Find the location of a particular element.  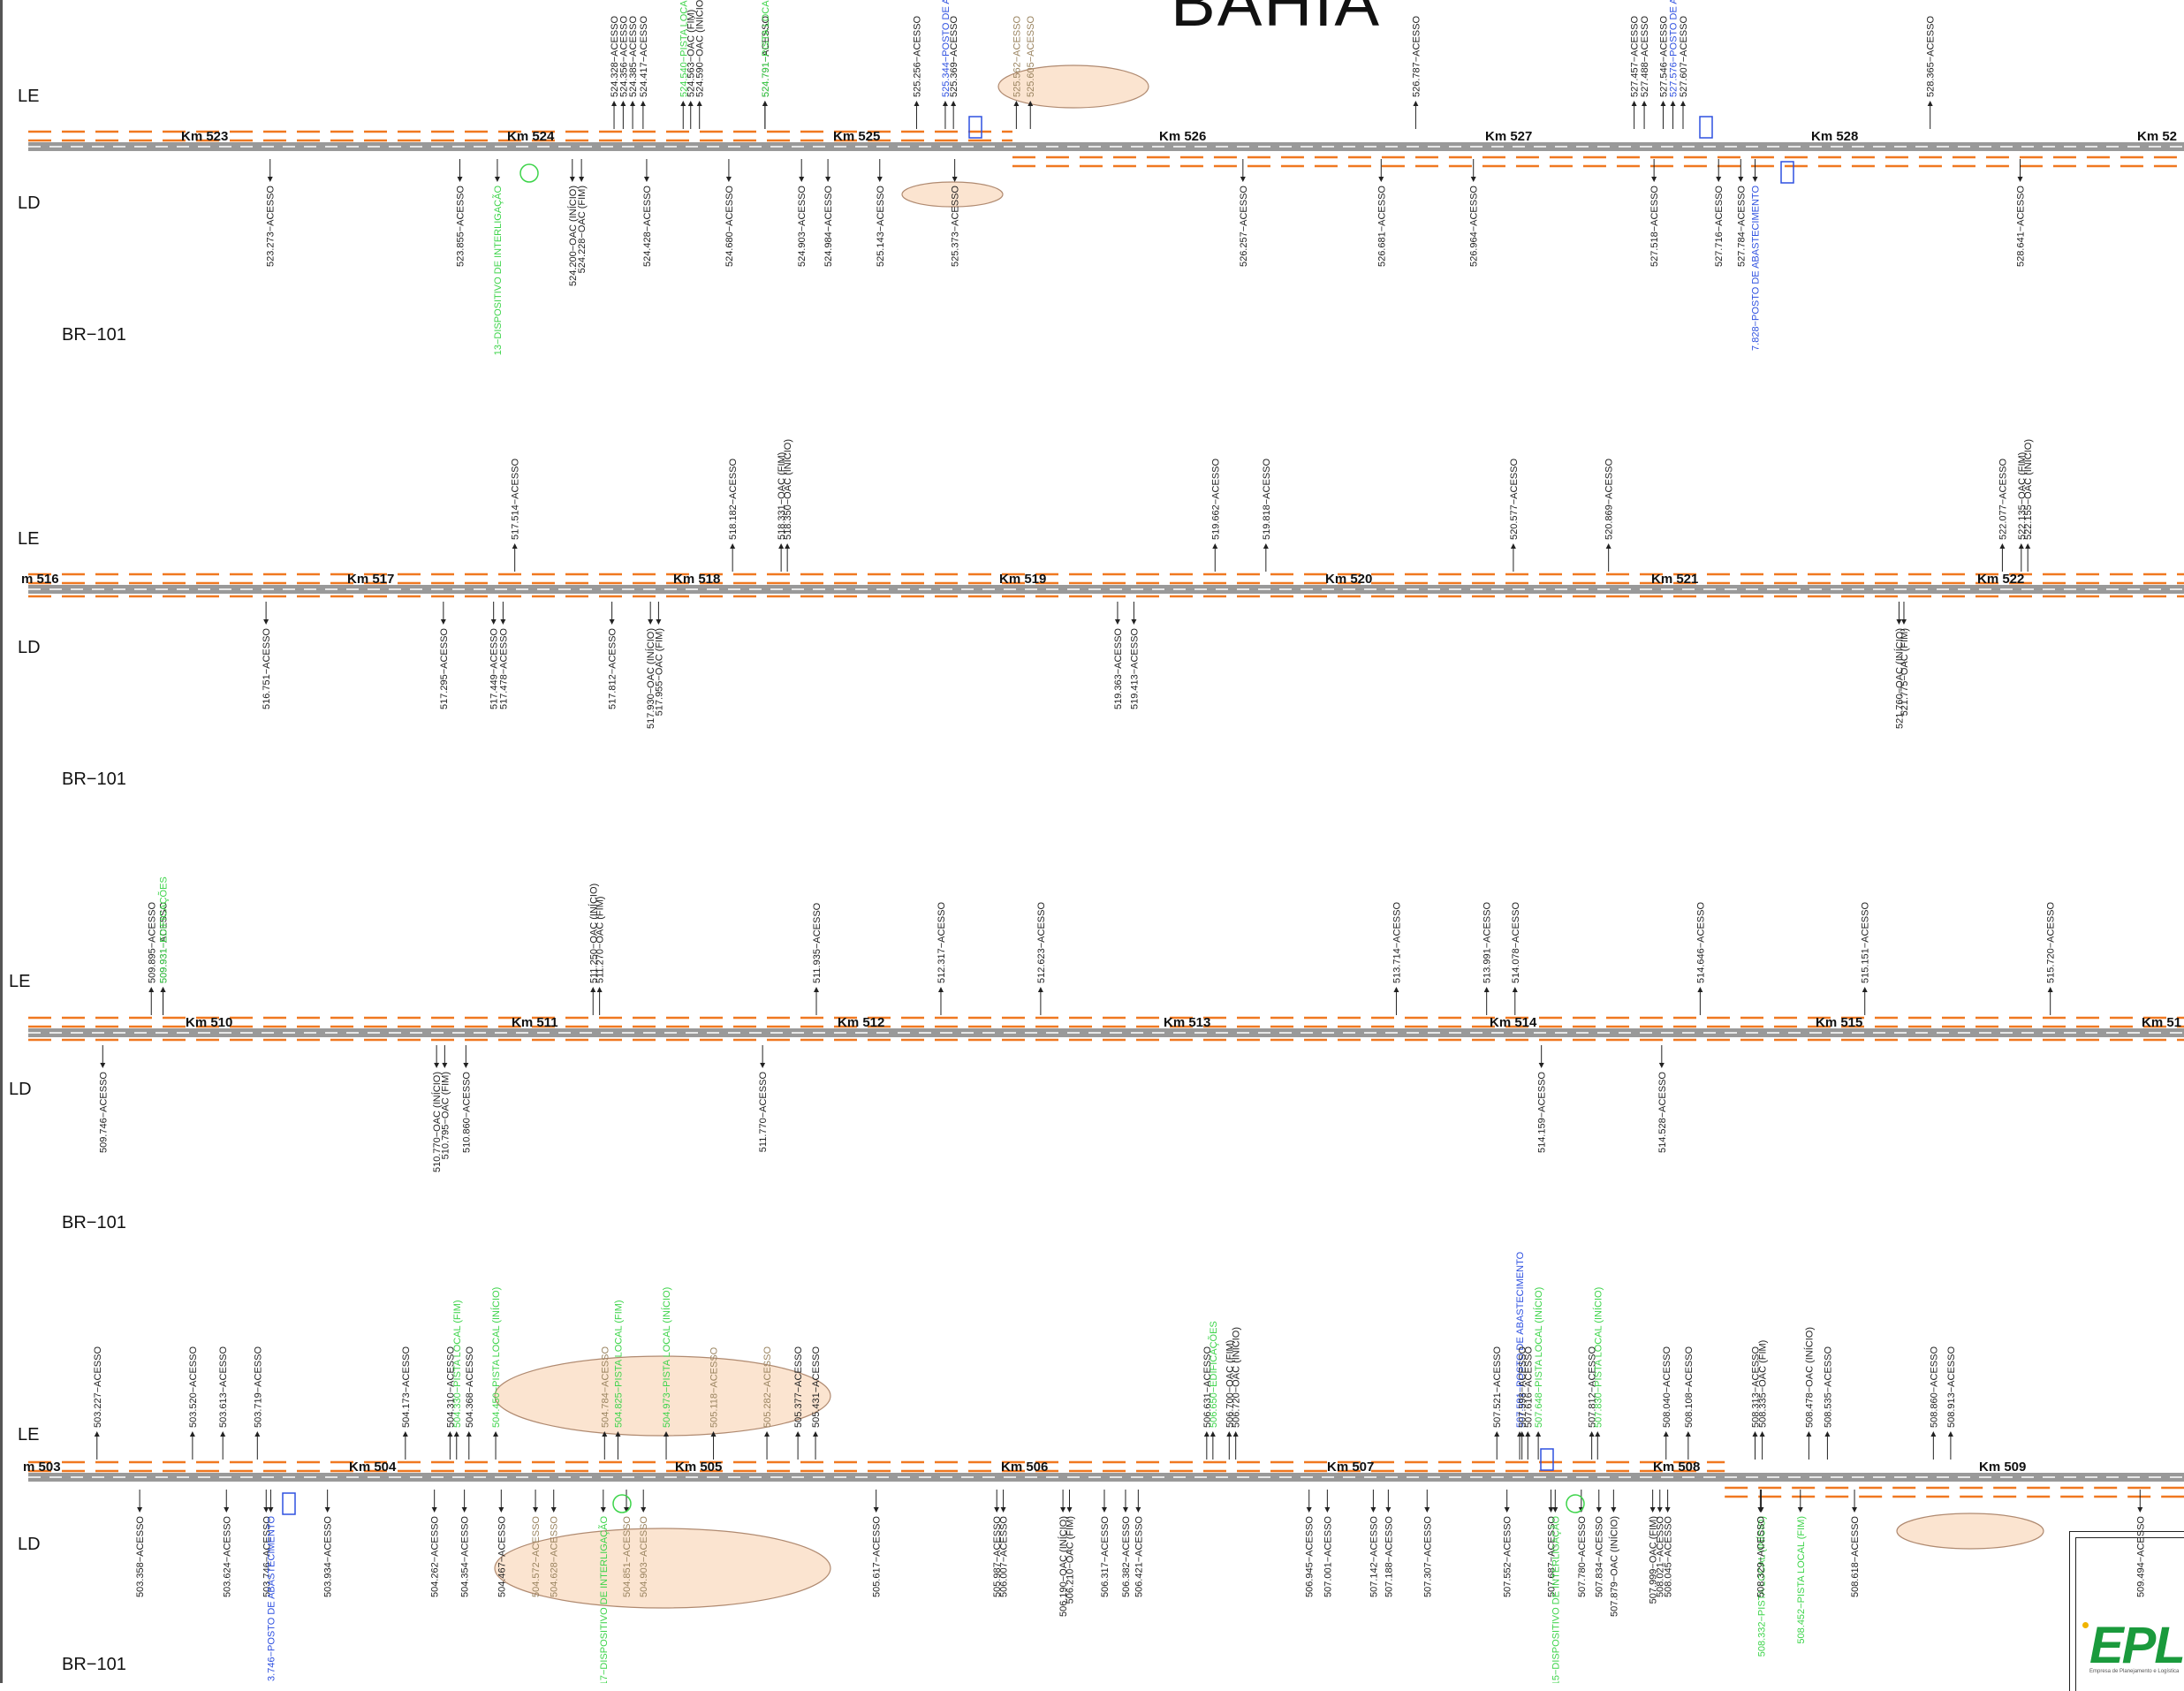

feature-label: 524.540−PISTA LOCAL is located at coordinates (684, 48).